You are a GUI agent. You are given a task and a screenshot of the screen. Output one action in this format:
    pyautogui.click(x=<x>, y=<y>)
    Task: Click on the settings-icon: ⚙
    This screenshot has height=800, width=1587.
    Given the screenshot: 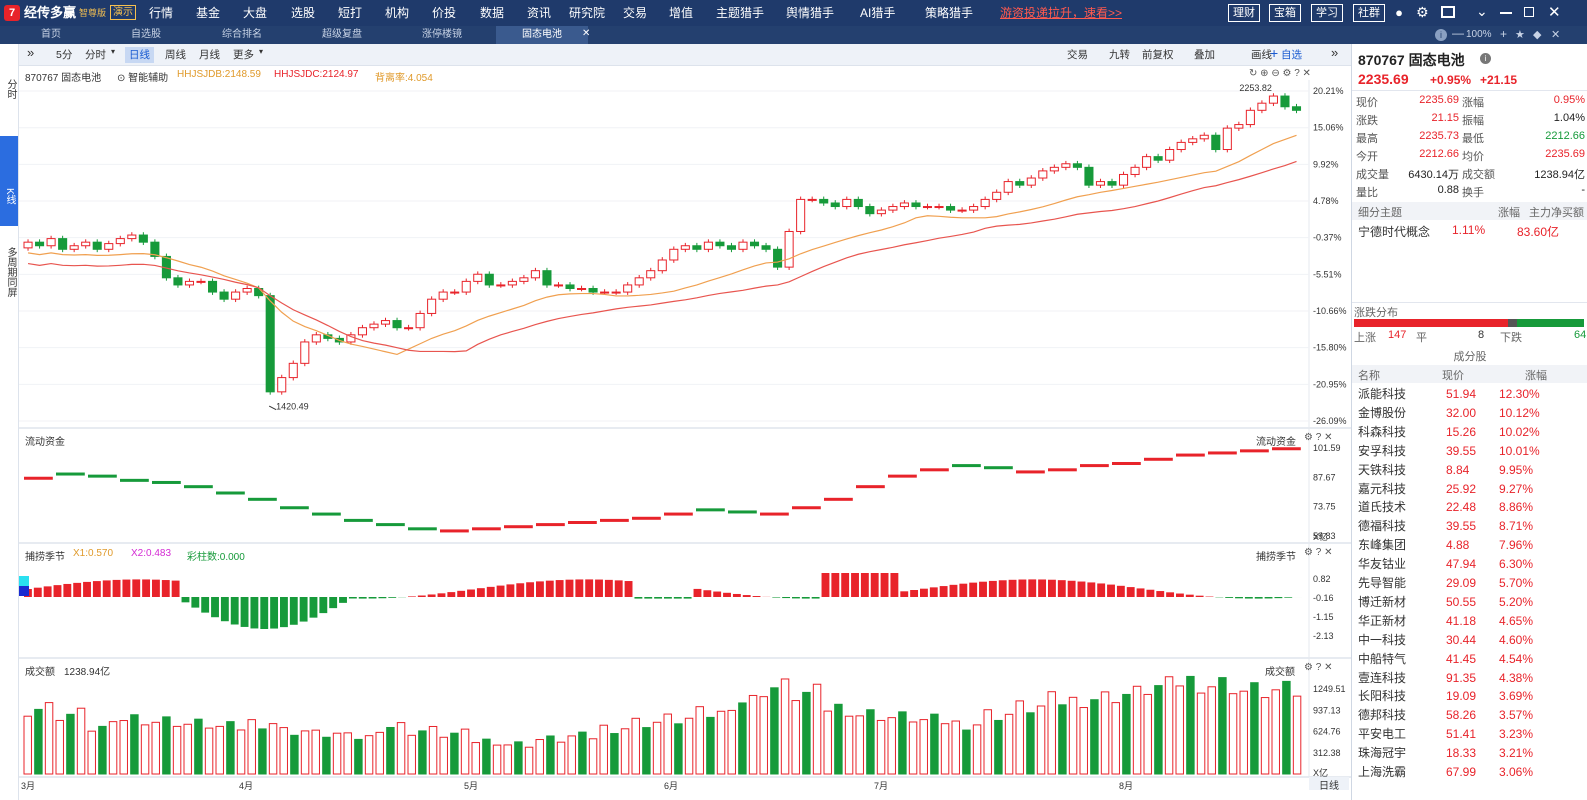 What is the action you would take?
    pyautogui.click(x=1422, y=12)
    